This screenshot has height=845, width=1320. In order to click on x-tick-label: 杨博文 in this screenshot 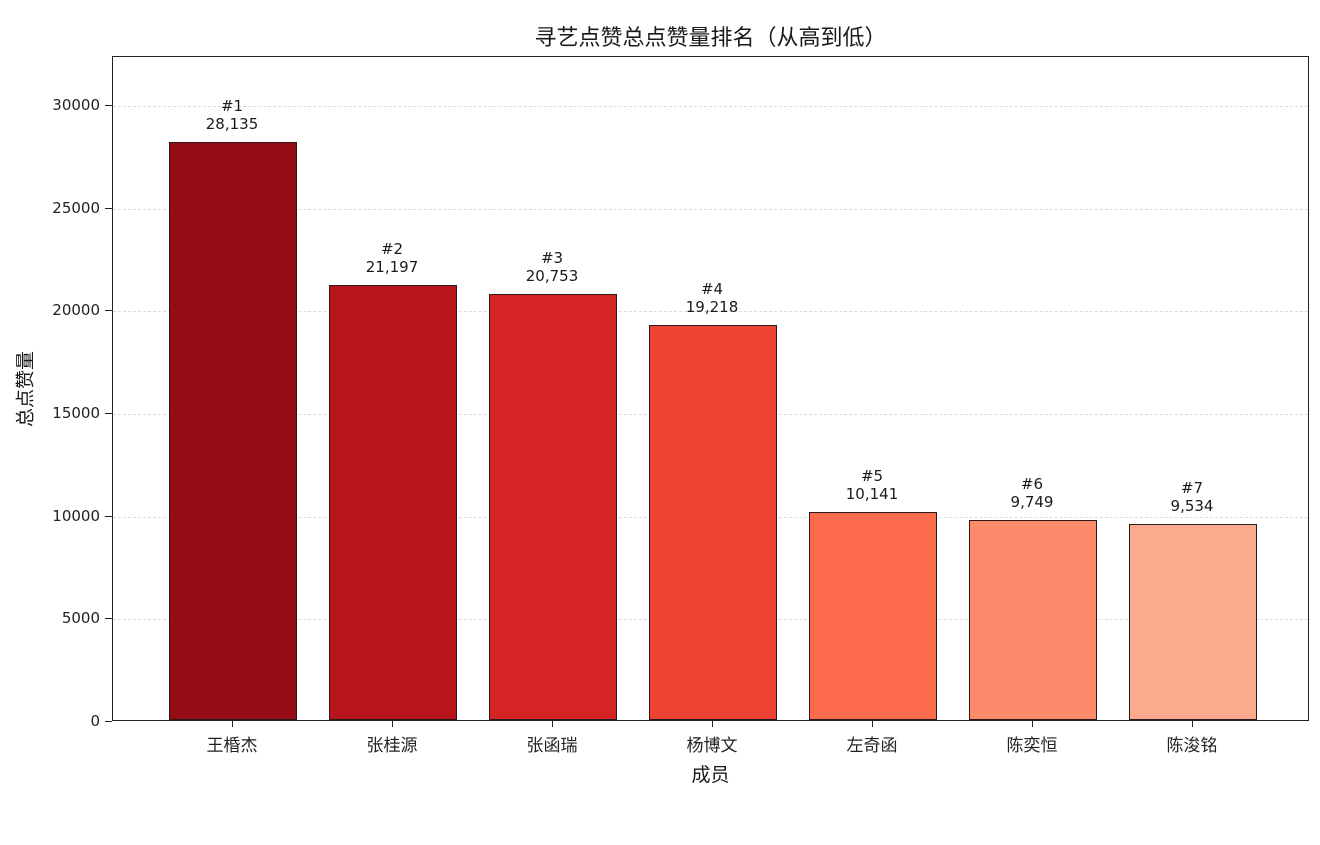, I will do `click(712, 746)`.